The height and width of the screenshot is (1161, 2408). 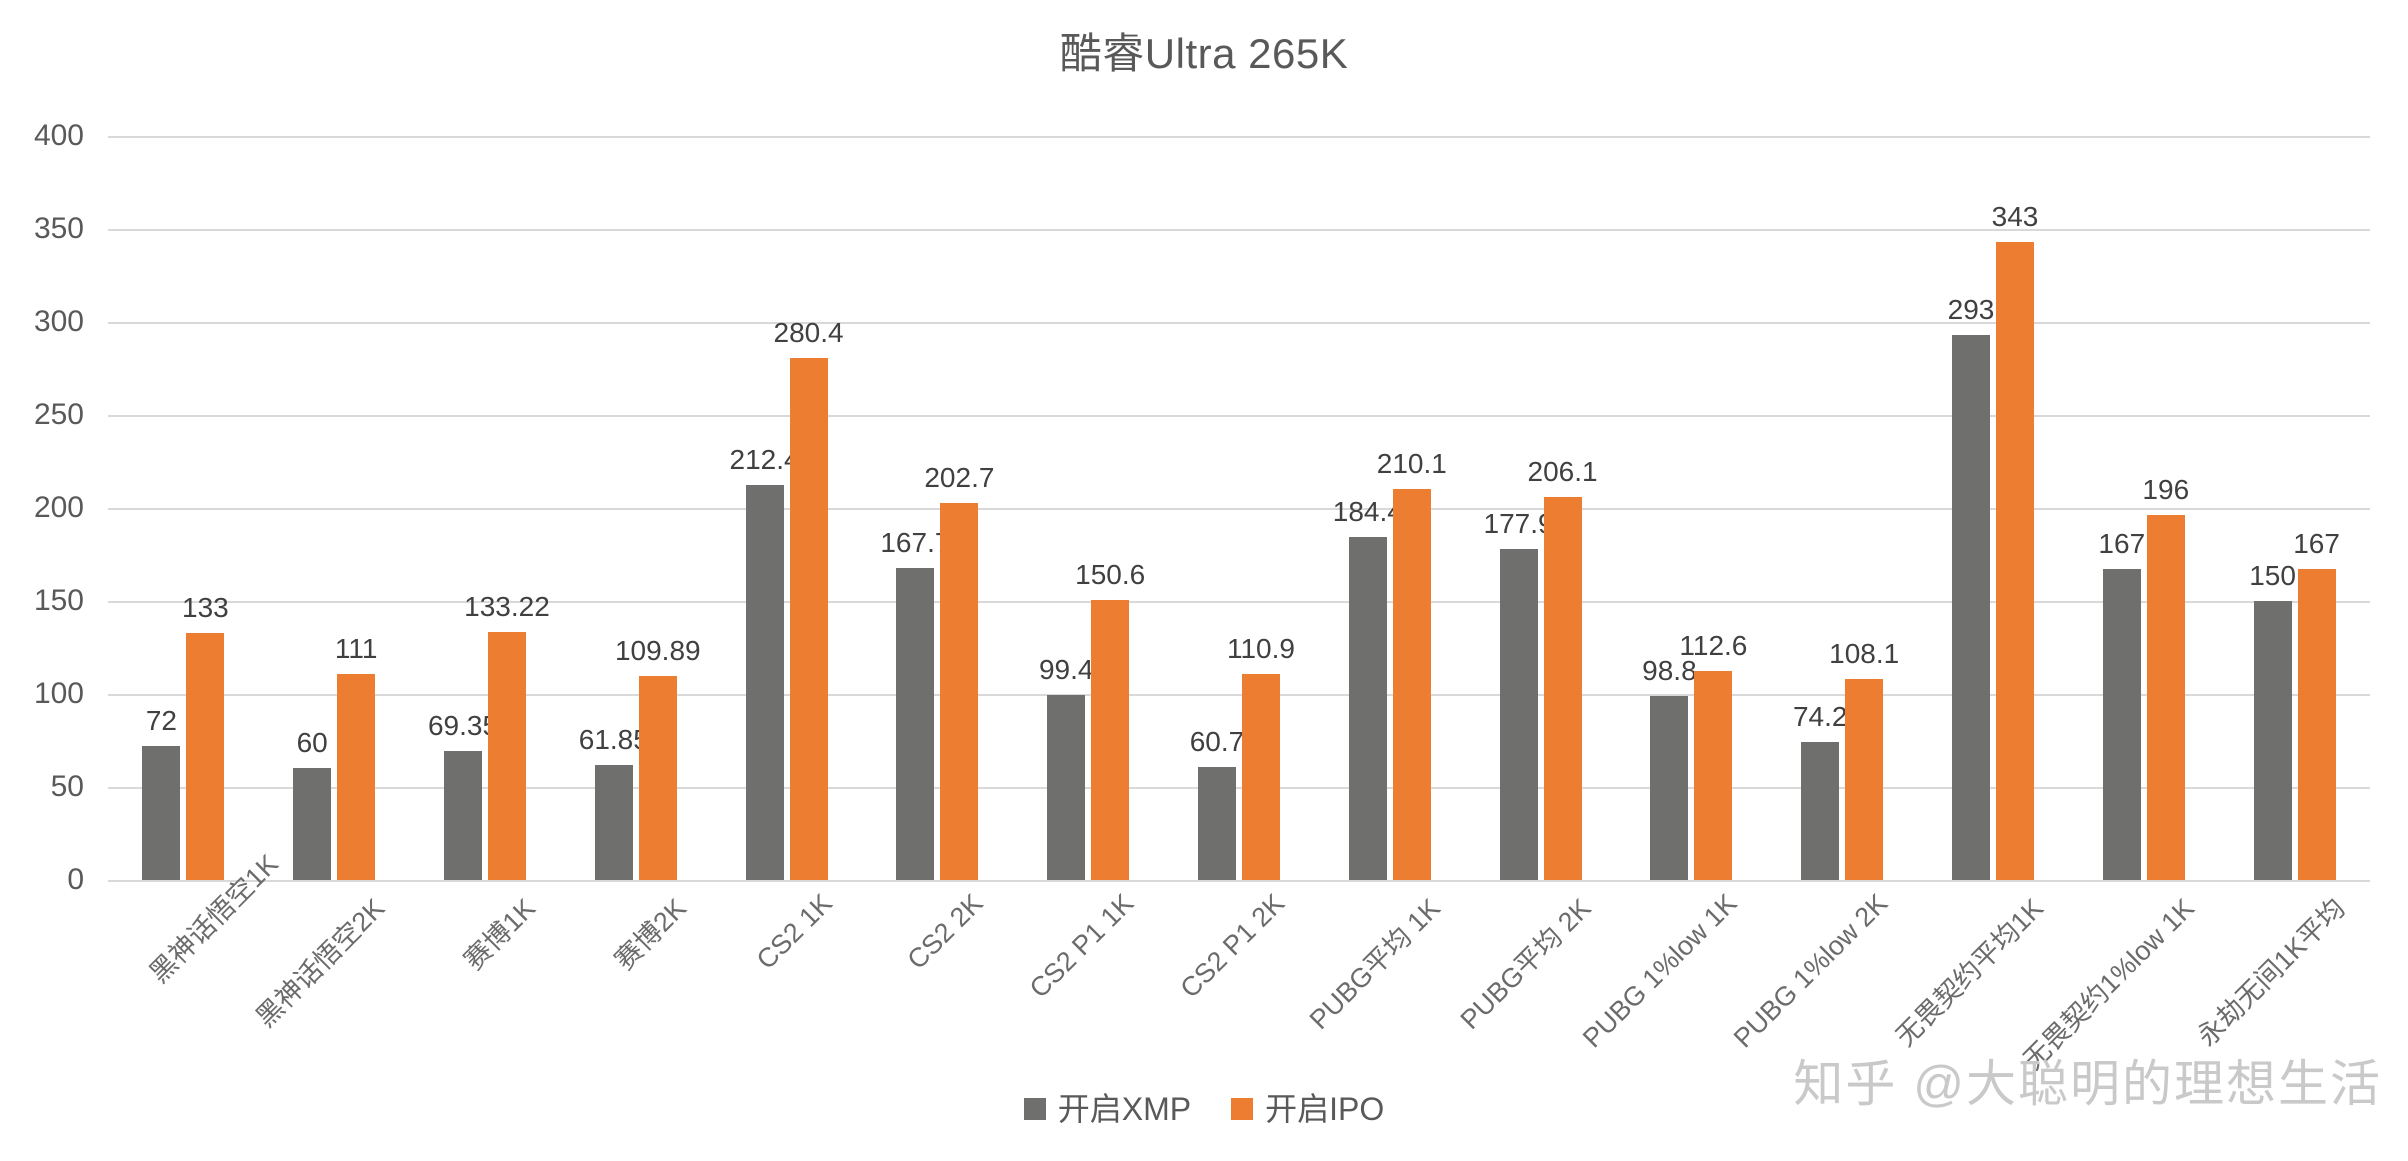 I want to click on bar-value-label: 212.4, so click(x=764, y=459).